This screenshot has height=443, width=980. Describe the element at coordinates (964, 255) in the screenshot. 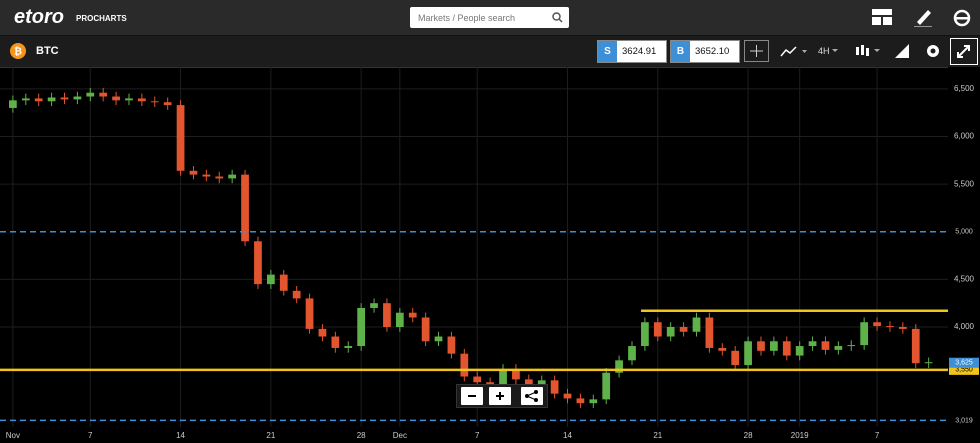

I see `axis-panel` at that location.